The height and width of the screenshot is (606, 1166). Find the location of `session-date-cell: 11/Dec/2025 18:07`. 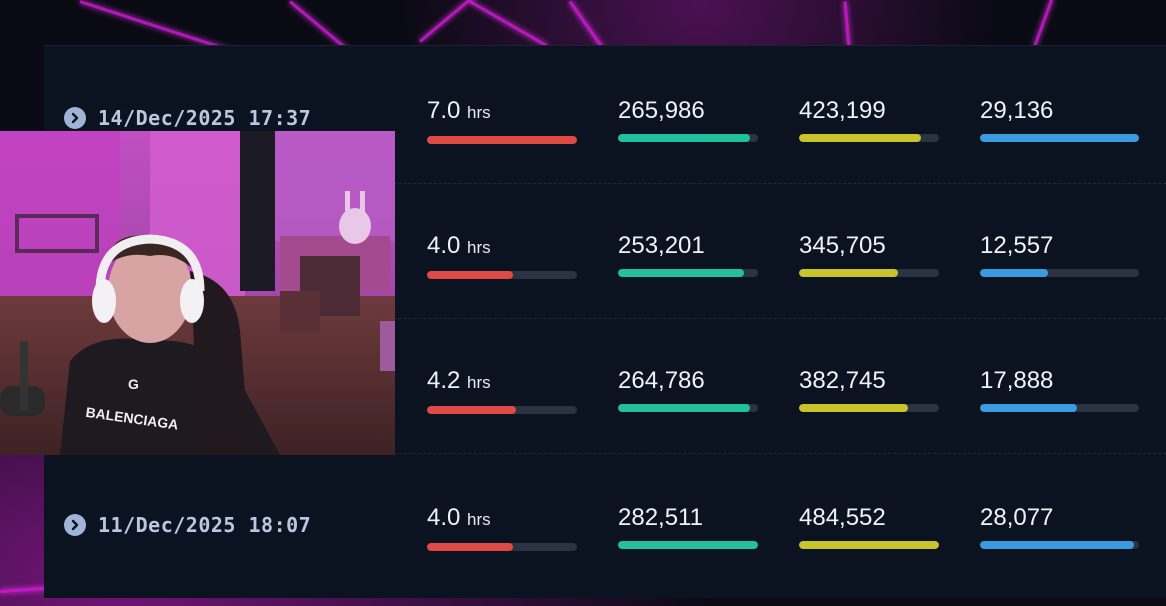

session-date-cell: 11/Dec/2025 18:07 is located at coordinates (187, 525).